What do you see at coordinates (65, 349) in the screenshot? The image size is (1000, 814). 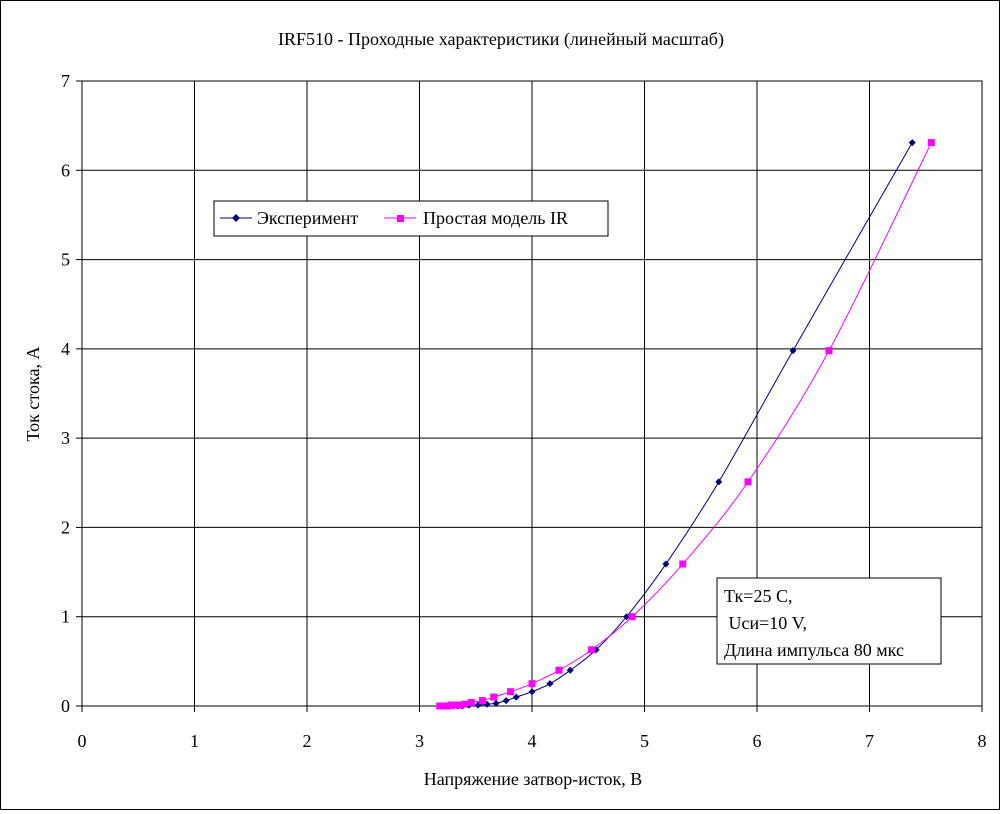 I see `y-tick-label: 4` at bounding box center [65, 349].